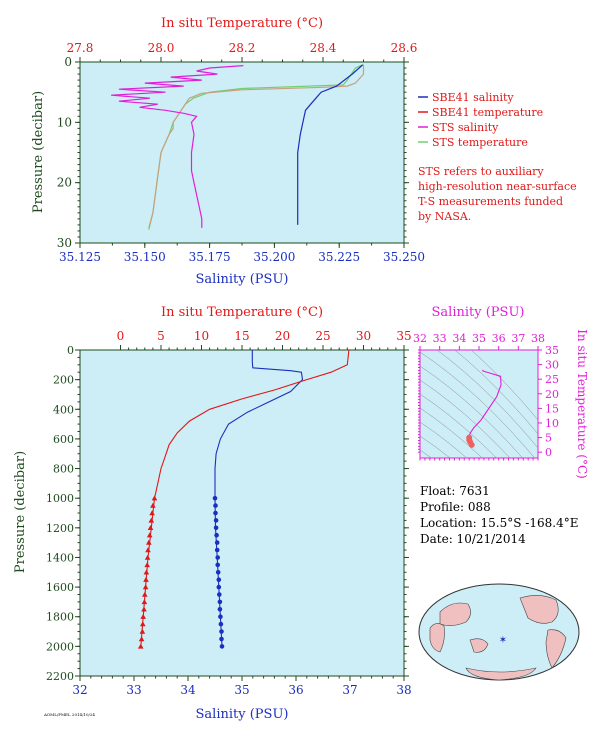  What do you see at coordinates (455, 491) in the screenshot?
I see `info-float: Float: 7631` at bounding box center [455, 491].